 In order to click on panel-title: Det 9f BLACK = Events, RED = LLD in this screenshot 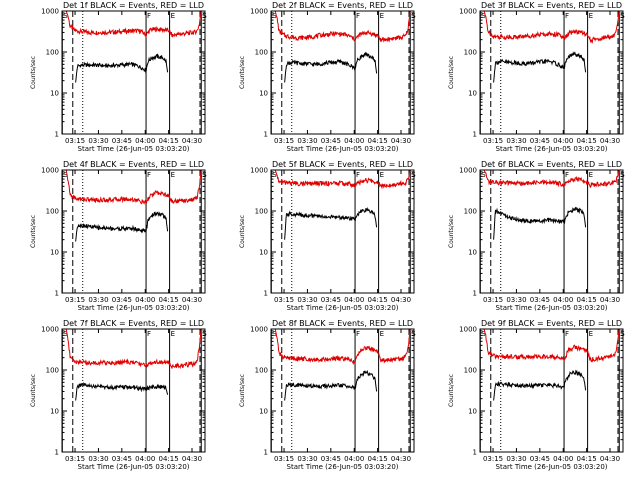, I will do `click(551, 323)`.